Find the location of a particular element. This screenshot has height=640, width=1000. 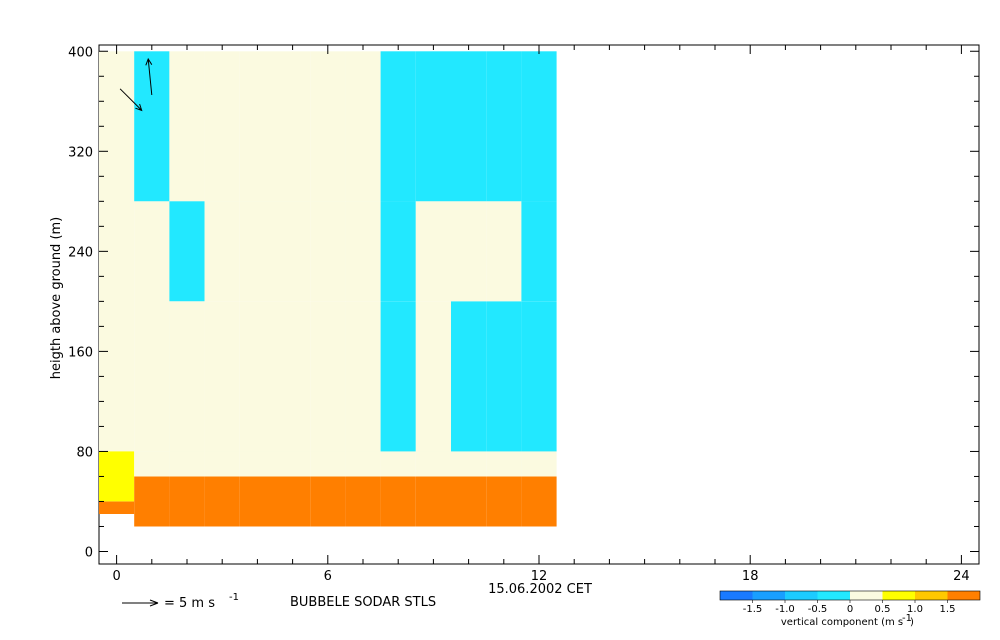

colorbar-tick-label: 0 is located at coordinates (850, 609).